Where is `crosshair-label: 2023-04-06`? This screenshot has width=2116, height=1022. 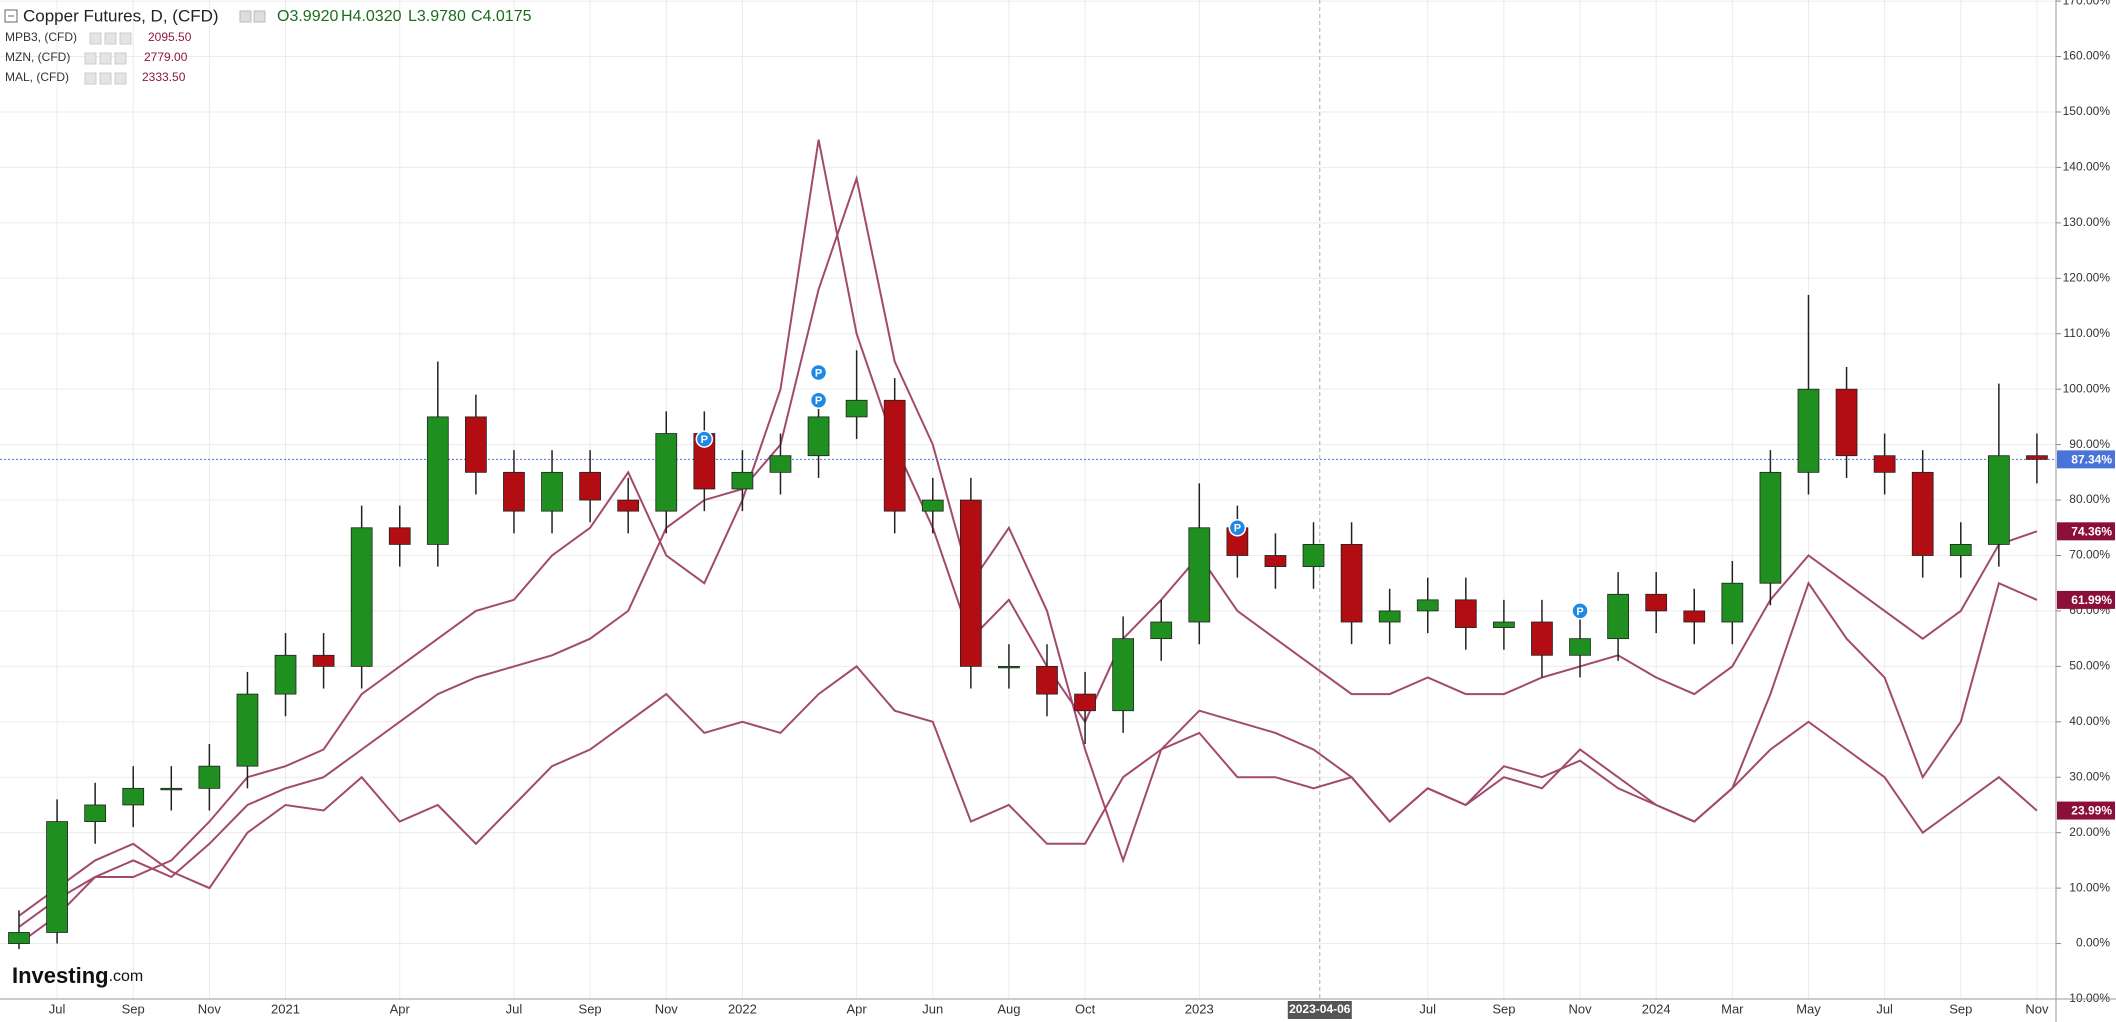 crosshair-label: 2023-04-06 is located at coordinates (1320, 1009).